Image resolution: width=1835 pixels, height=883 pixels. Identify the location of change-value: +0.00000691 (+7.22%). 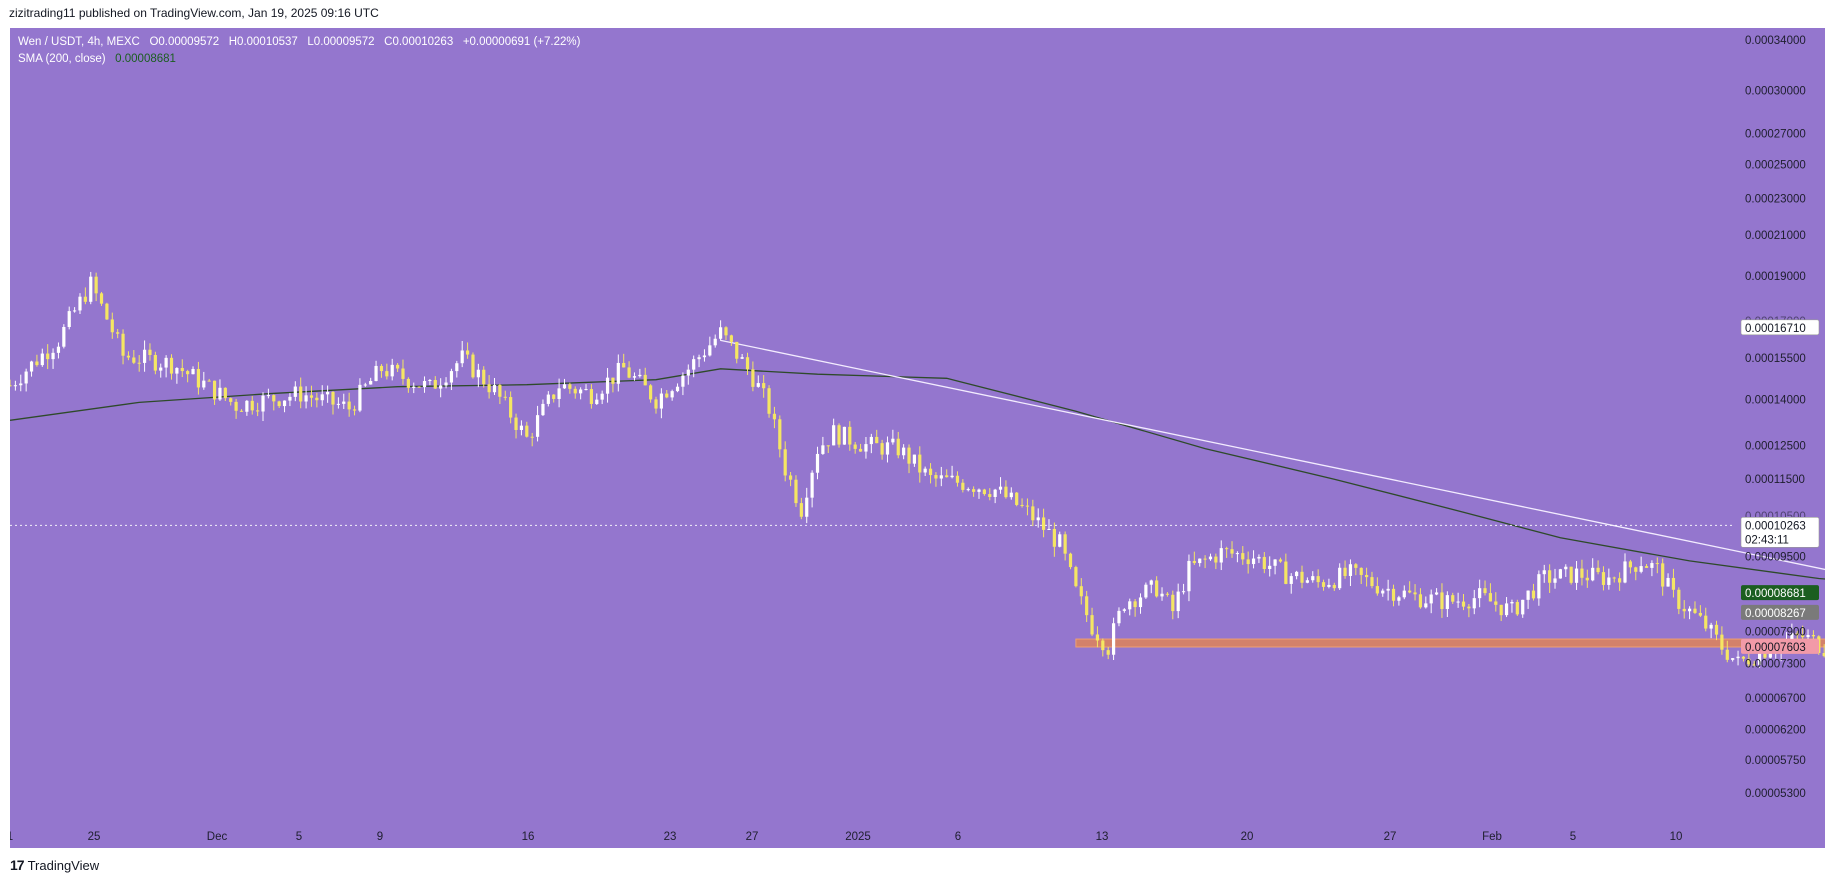
(521, 42).